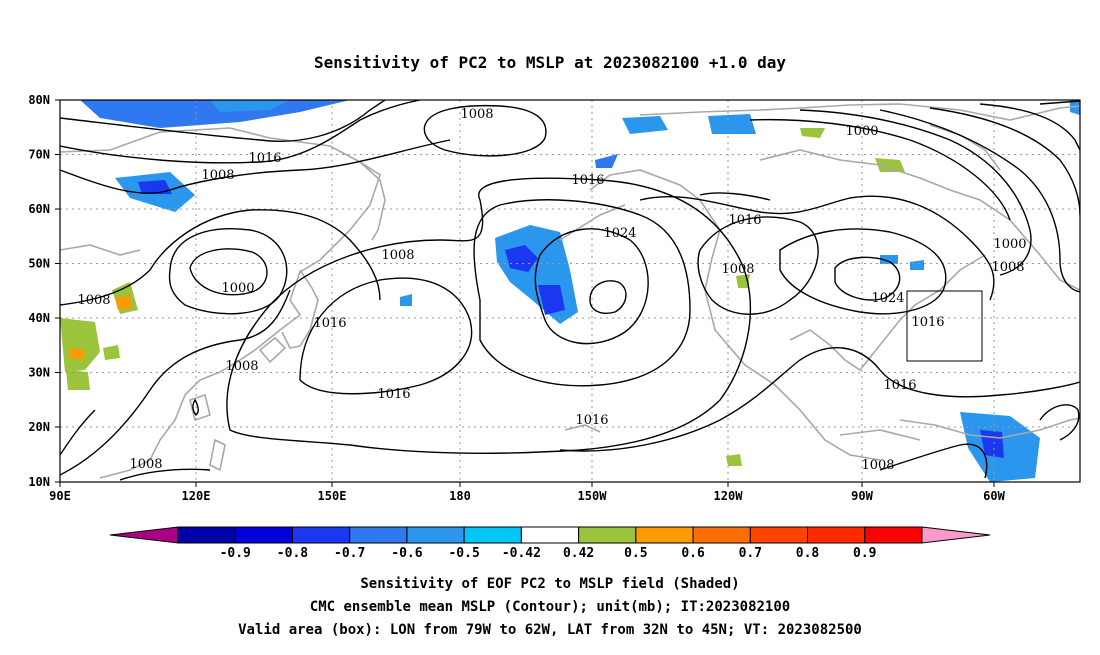 This screenshot has height=655, width=1100. Describe the element at coordinates (60, 496) in the screenshot. I see `lon-label: 90E` at that location.